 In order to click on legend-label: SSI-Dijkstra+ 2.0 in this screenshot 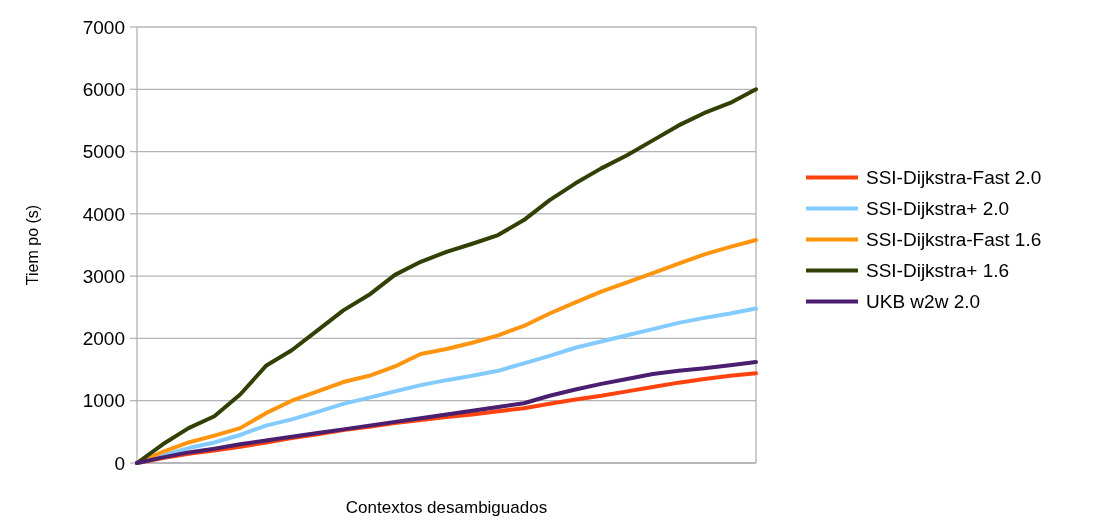, I will do `click(938, 209)`.